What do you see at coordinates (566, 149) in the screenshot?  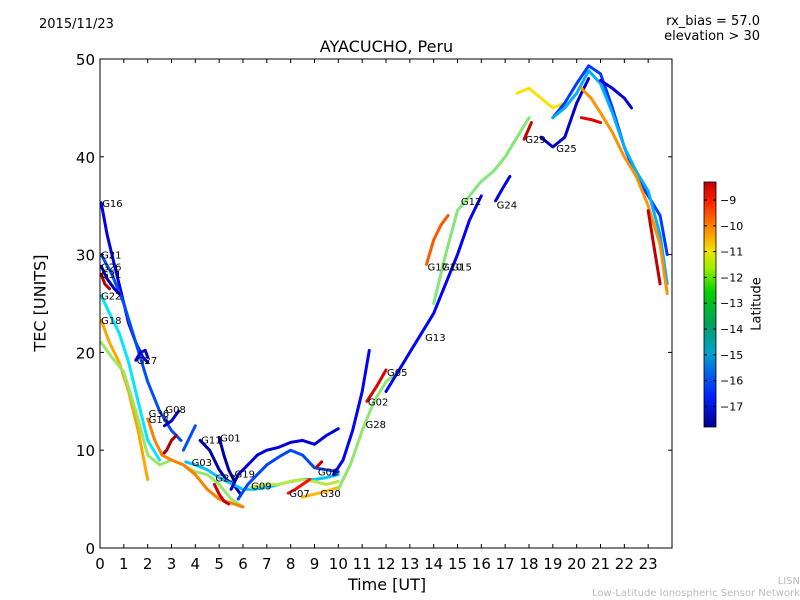 I see `satellite-label: G25` at bounding box center [566, 149].